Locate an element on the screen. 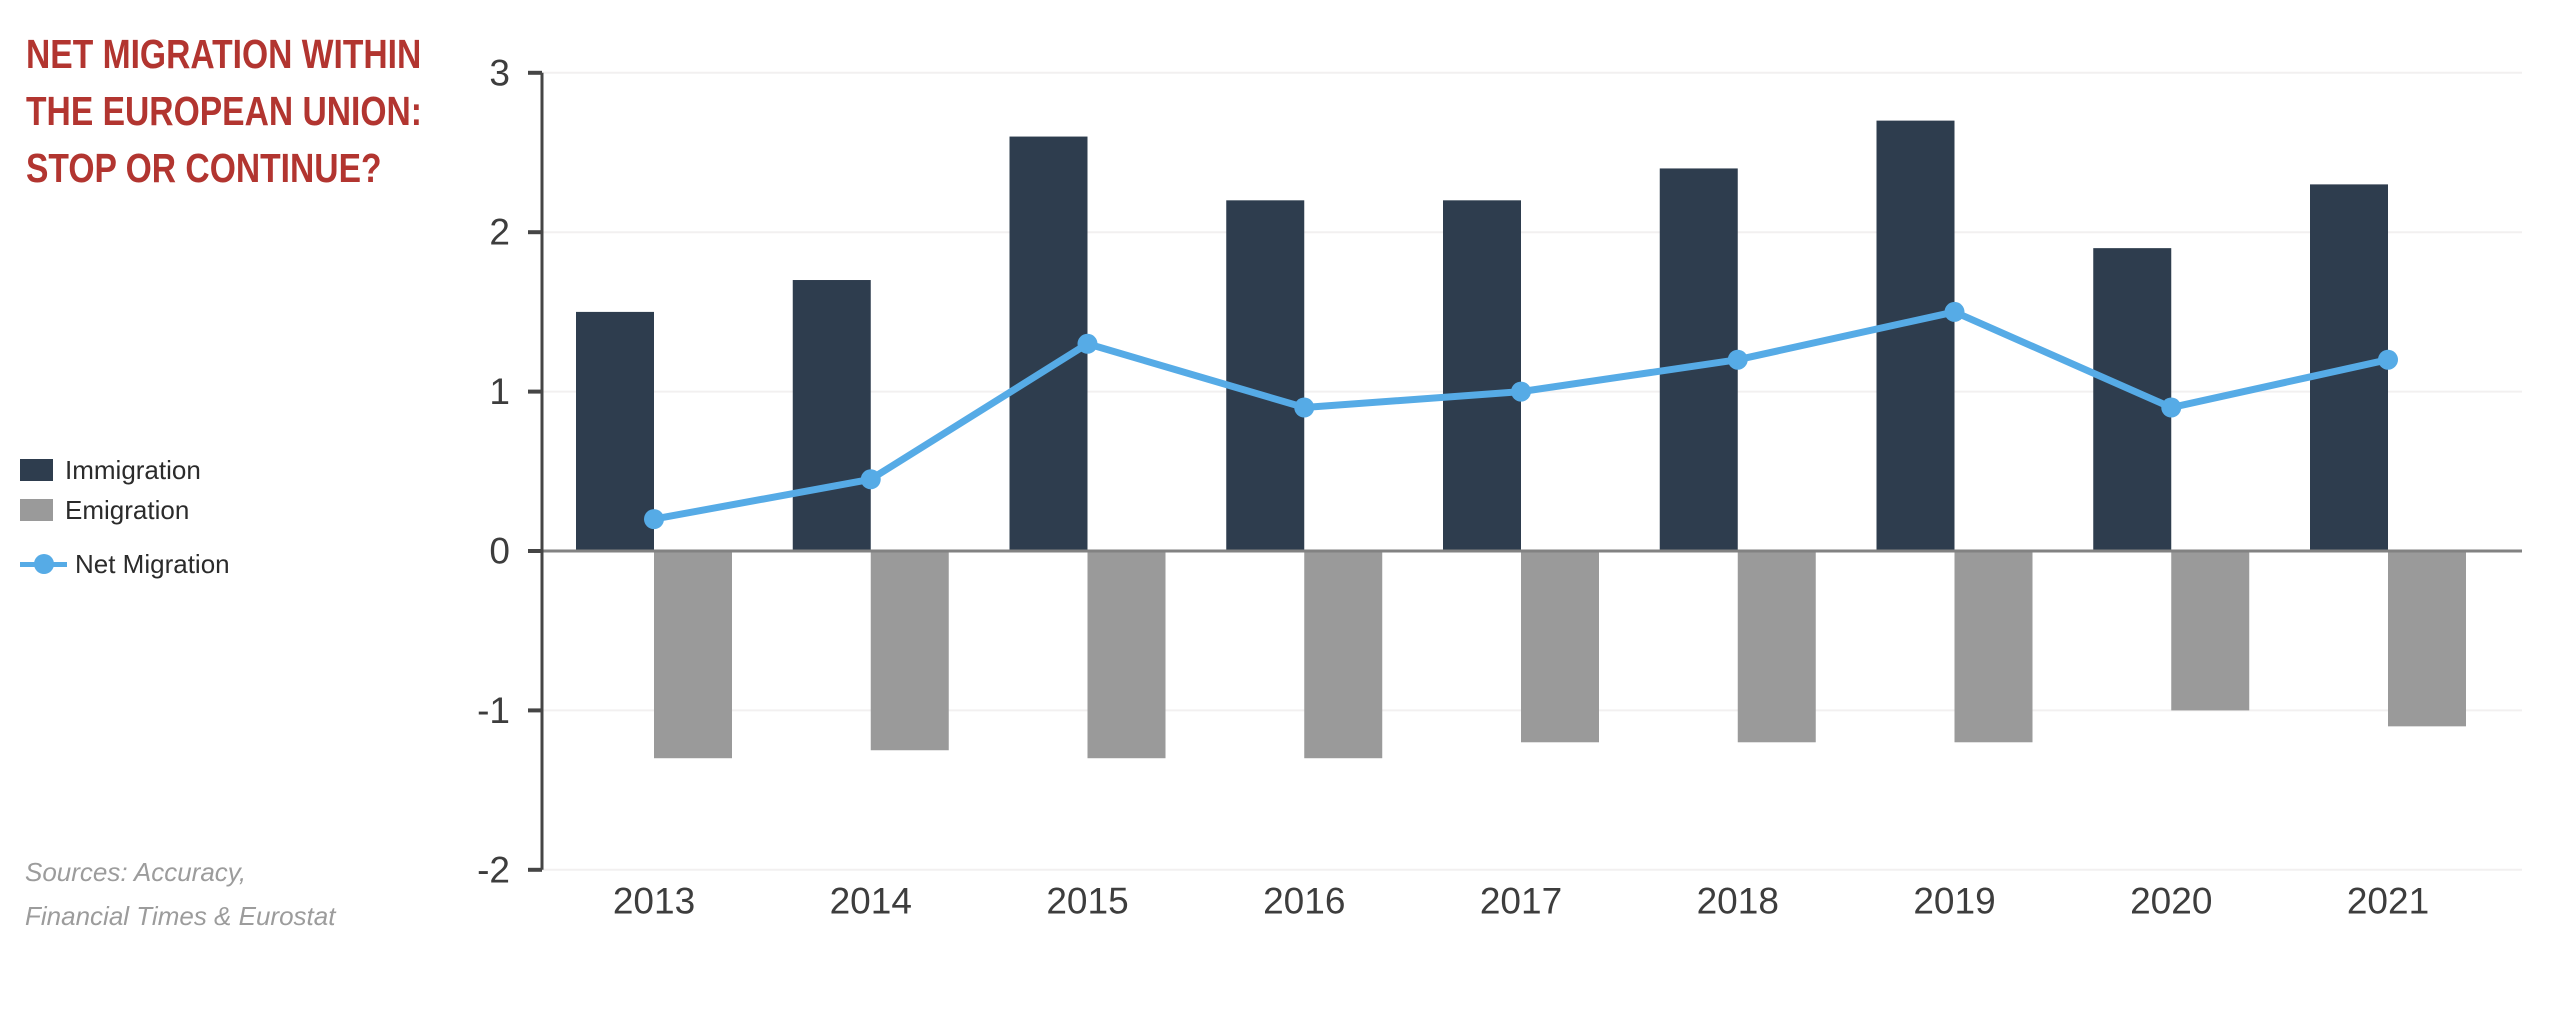  title-line-2: THE EUROPEAN UNION: is located at coordinates (224, 111).